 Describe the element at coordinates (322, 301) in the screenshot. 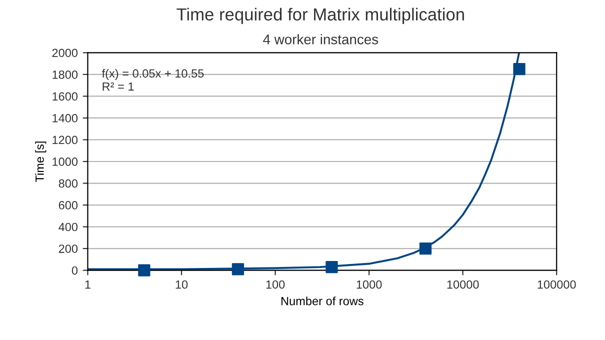

I see `x-axis-title: Number of rows` at that location.